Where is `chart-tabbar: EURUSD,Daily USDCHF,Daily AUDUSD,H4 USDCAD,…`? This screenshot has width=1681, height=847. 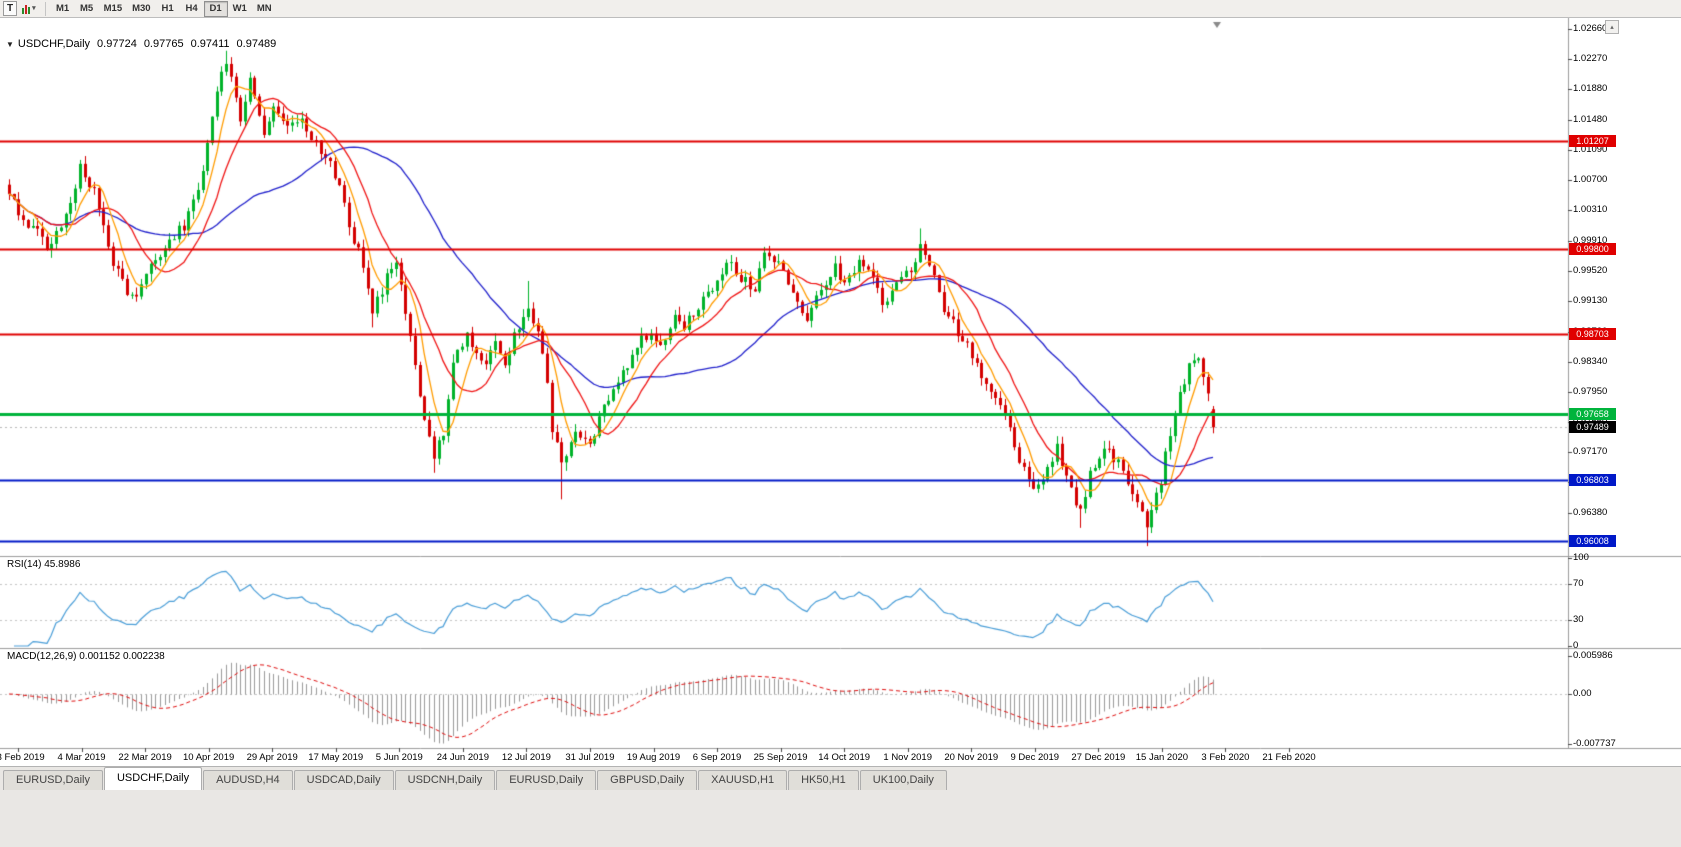 chart-tabbar: EURUSD,Daily USDCHF,Daily AUDUSD,H4 USDCAD,… is located at coordinates (840, 778).